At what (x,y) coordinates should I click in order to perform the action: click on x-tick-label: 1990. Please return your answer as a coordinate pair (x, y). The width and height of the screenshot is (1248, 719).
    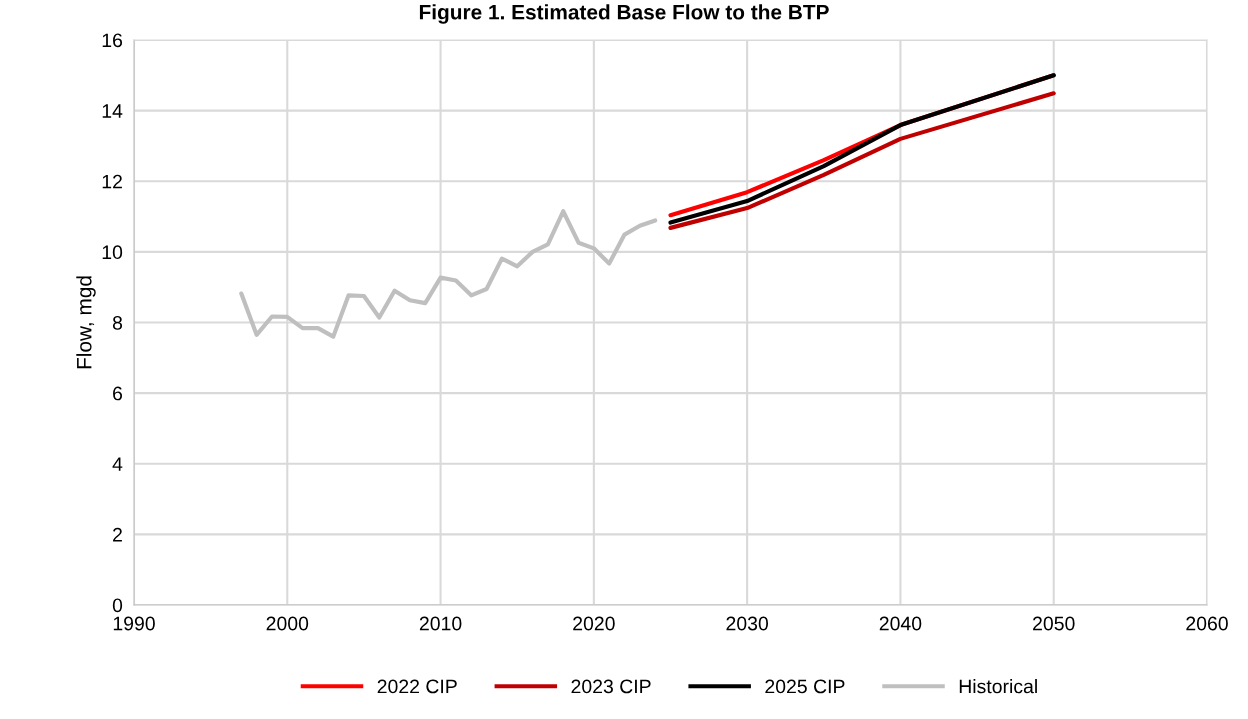
    Looking at the image, I should click on (134, 623).